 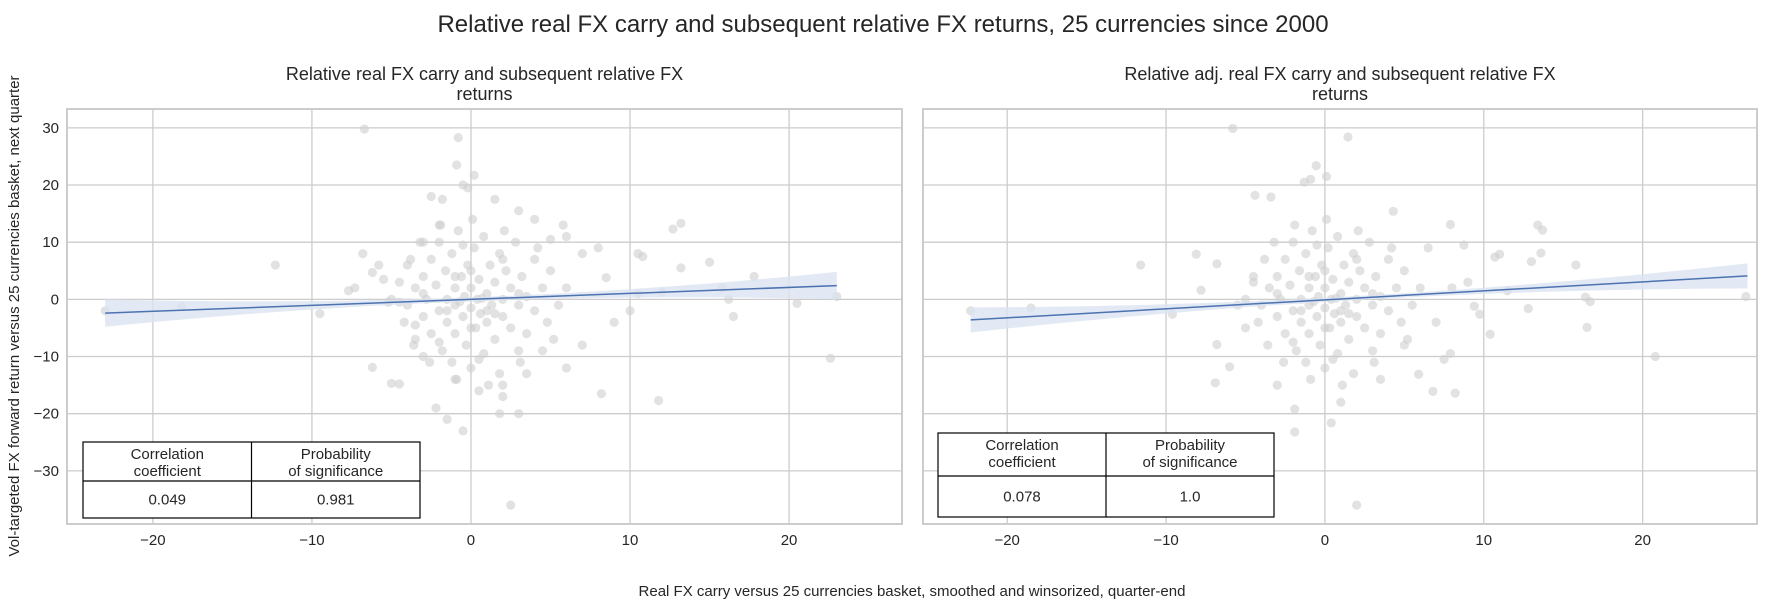 I want to click on table-value-cell: 0.981, so click(x=336, y=500).